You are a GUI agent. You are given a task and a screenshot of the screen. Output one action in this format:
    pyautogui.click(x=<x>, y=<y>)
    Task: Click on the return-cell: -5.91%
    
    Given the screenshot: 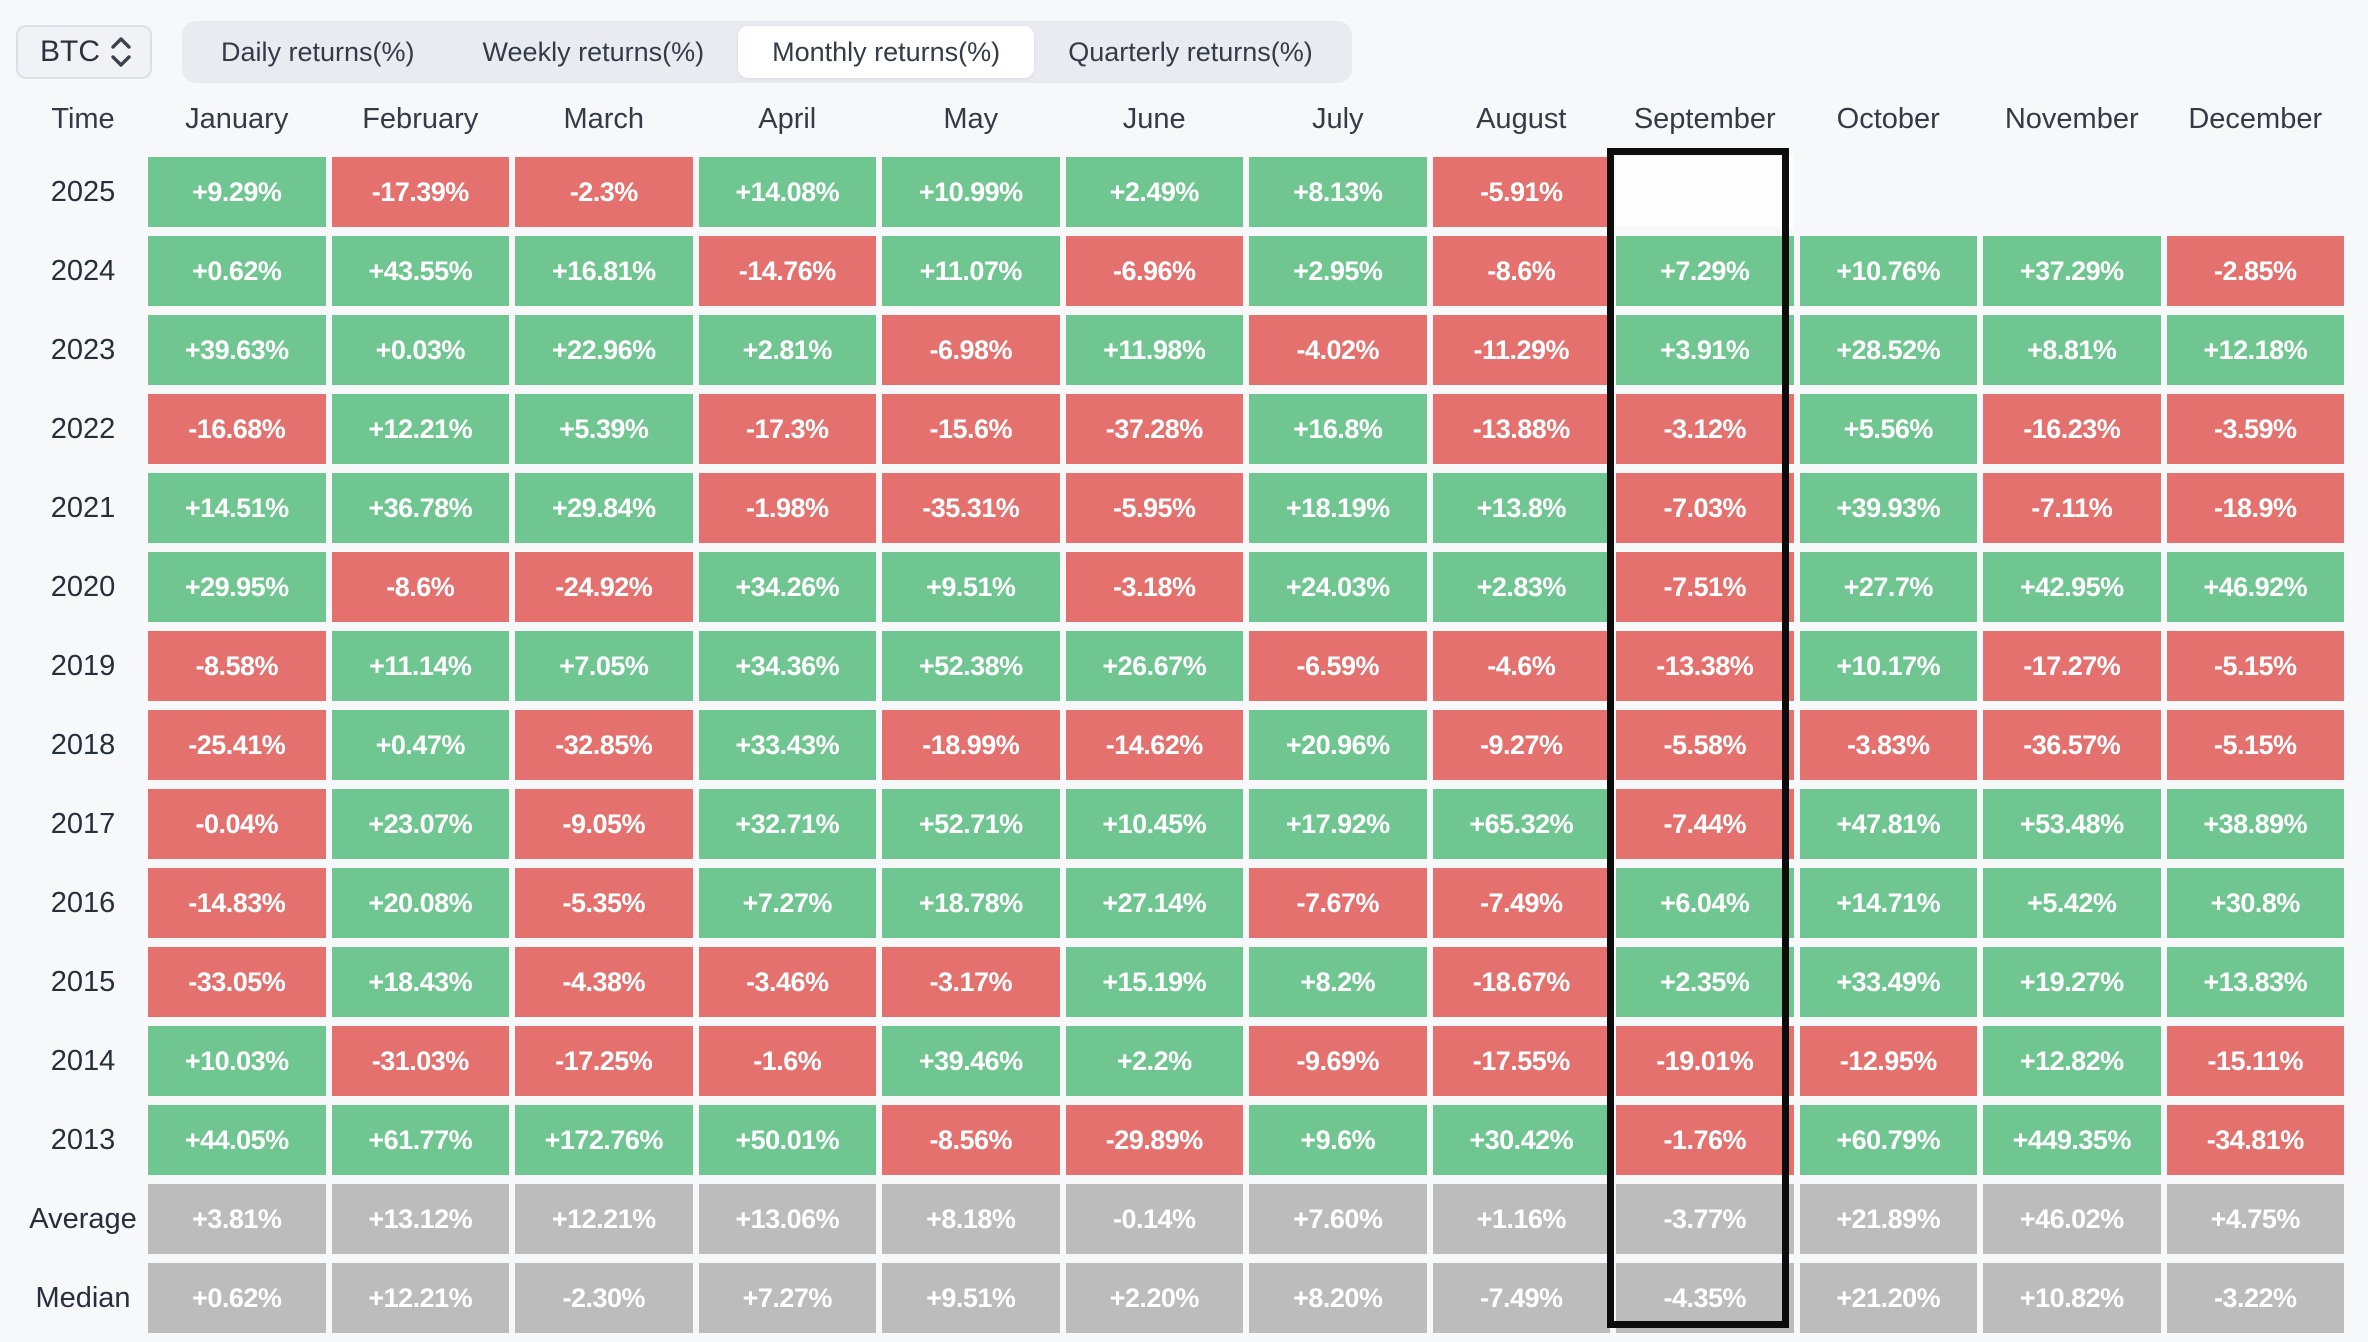 What is the action you would take?
    pyautogui.click(x=1521, y=192)
    